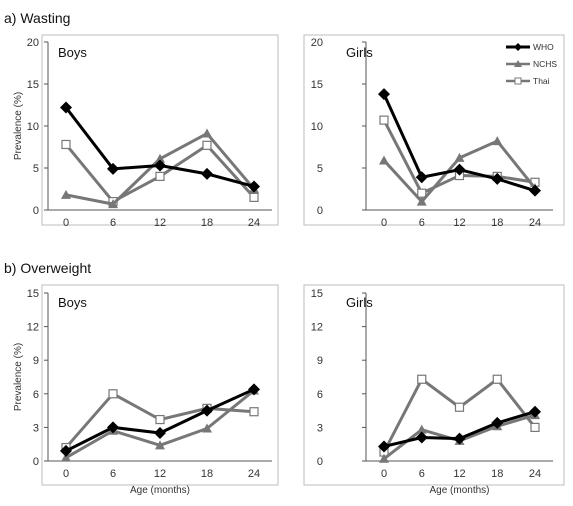 Image resolution: width=573 pixels, height=506 pixels. Describe the element at coordinates (47, 268) in the screenshot. I see `section-title-overweight: b) Overweight` at that location.